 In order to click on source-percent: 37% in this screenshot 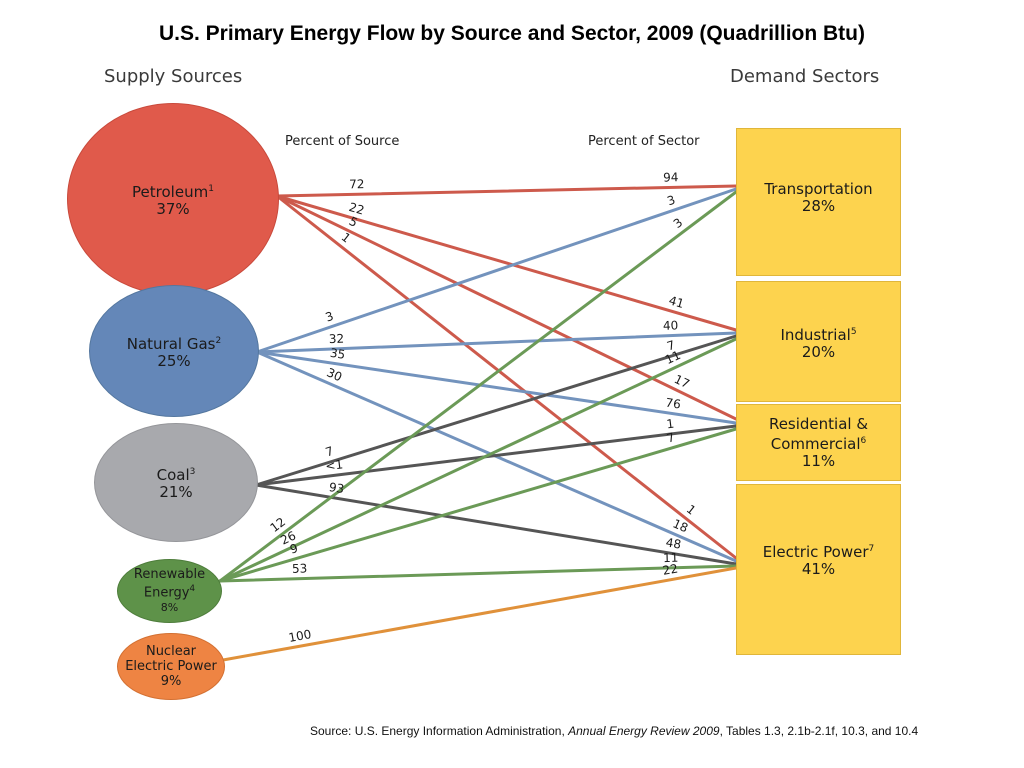, I will do `click(173, 208)`.